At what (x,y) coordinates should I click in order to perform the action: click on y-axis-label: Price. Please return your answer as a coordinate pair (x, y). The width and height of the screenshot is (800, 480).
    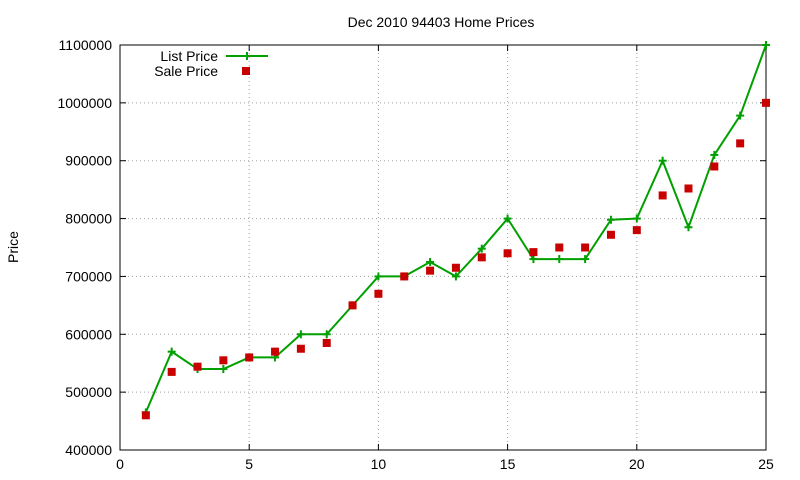
    Looking at the image, I should click on (13, 247).